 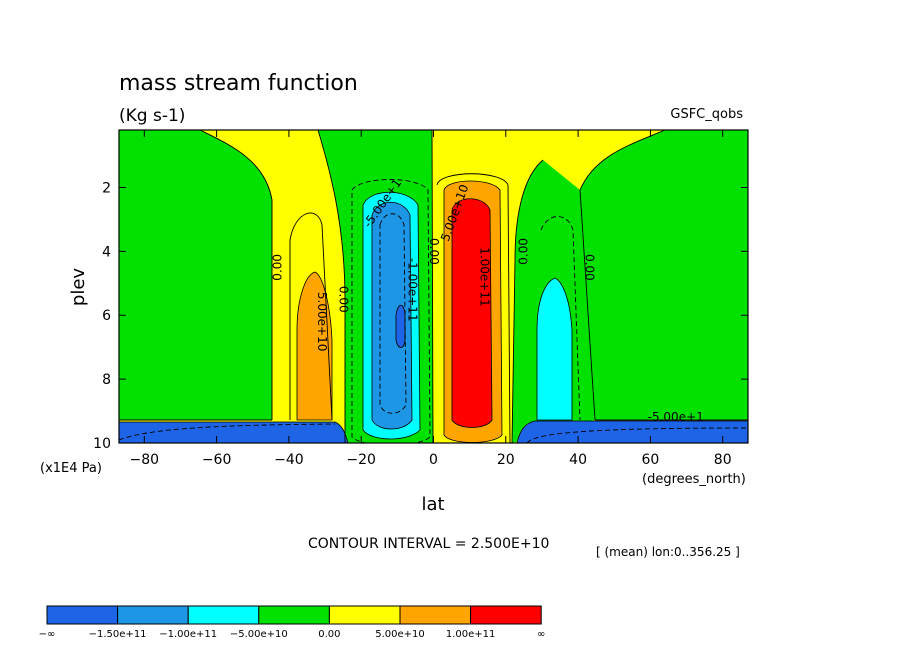 What do you see at coordinates (664, 275) in the screenshot?
I see `green-region-north` at bounding box center [664, 275].